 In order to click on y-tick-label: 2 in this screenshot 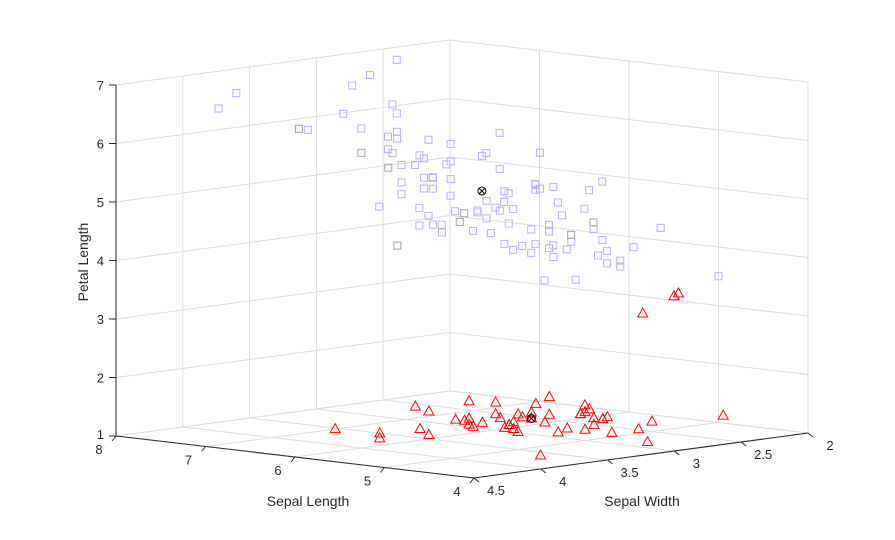, I will do `click(829, 445)`.